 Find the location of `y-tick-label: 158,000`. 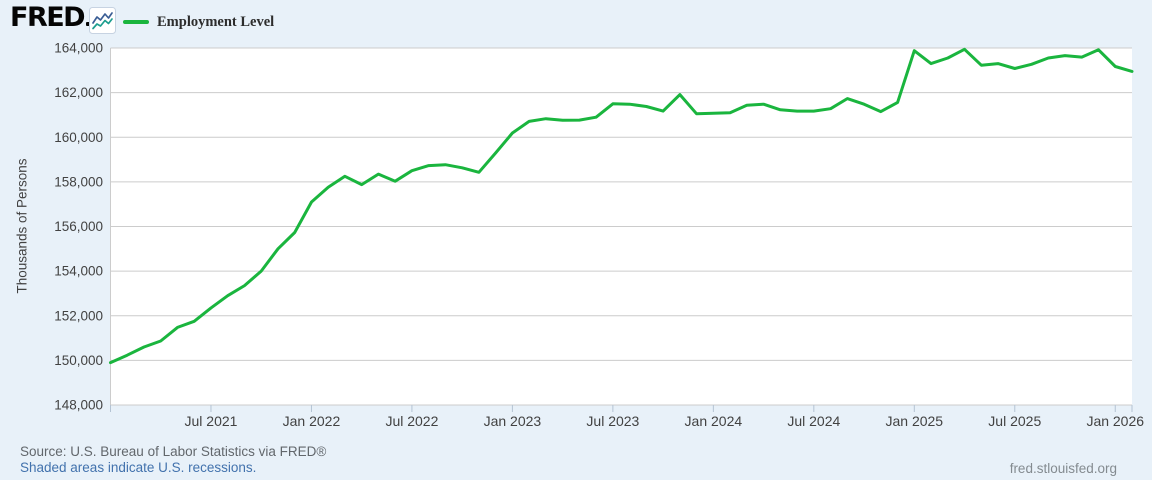

y-tick-label: 158,000 is located at coordinates (78, 181).